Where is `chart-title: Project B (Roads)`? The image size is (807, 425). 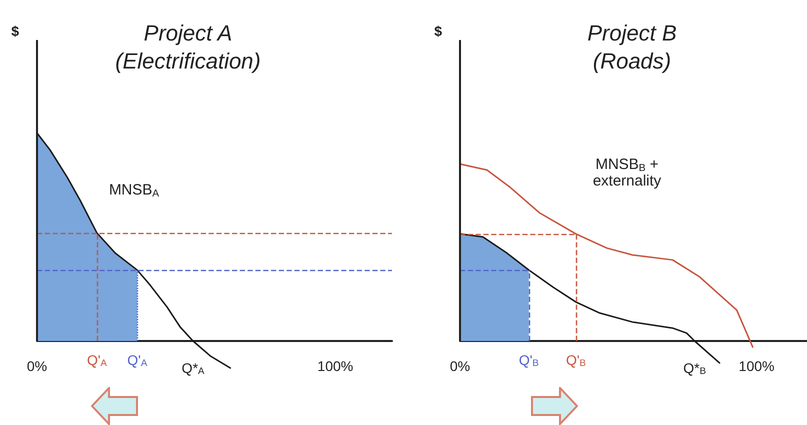
chart-title: Project B (Roads) is located at coordinates (632, 47).